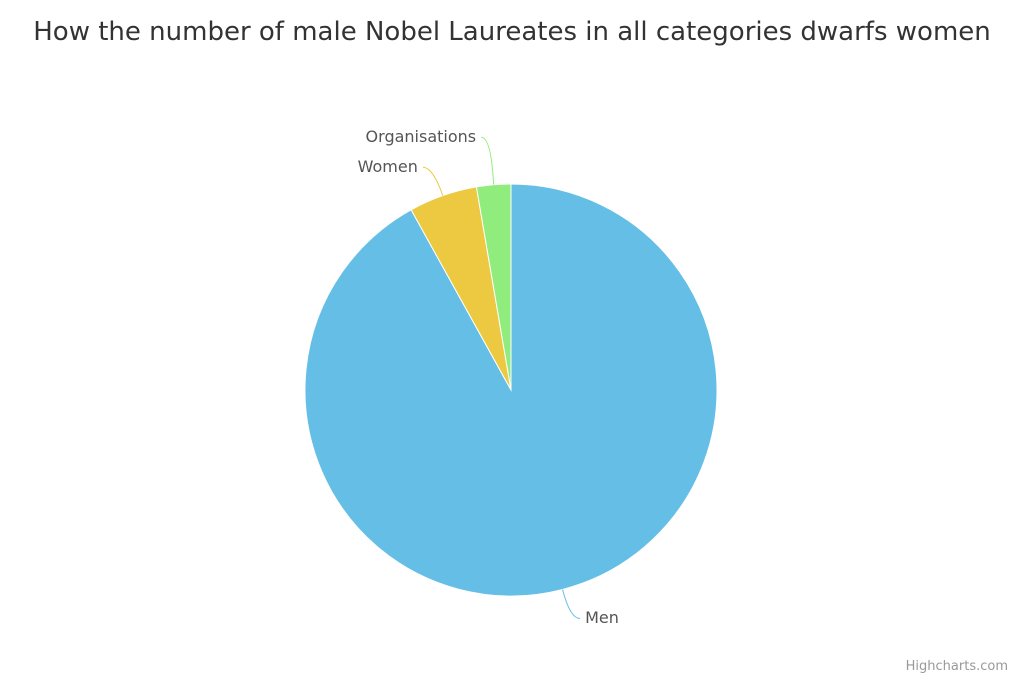 The width and height of the screenshot is (1024, 682). I want to click on data-label: Men, so click(602, 617).